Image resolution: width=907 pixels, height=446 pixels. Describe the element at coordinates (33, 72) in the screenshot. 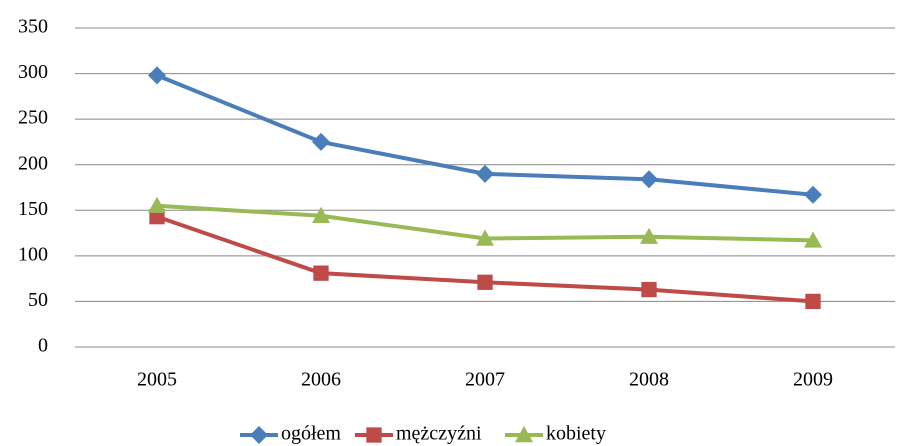

I see `y-tick-label: 300` at that location.